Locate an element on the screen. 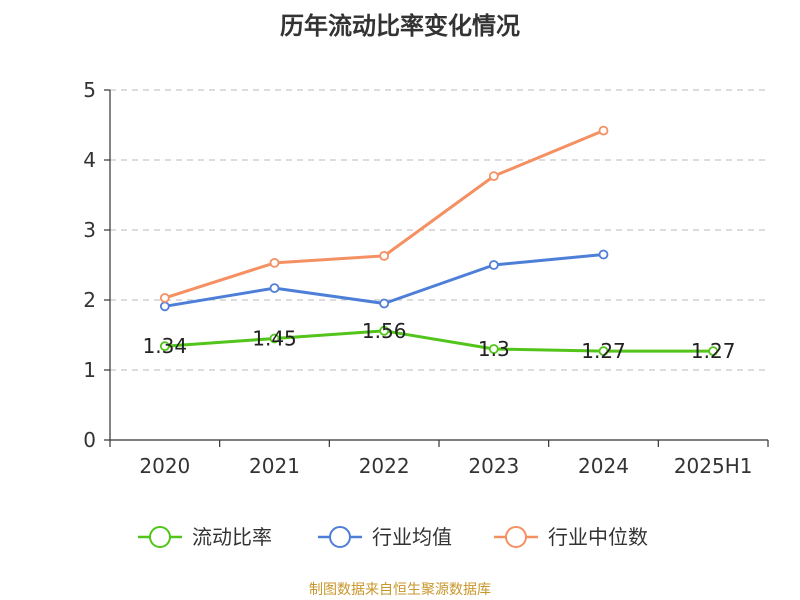  legend: 流动比率 行业均值 行业中位数 is located at coordinates (393, 537).